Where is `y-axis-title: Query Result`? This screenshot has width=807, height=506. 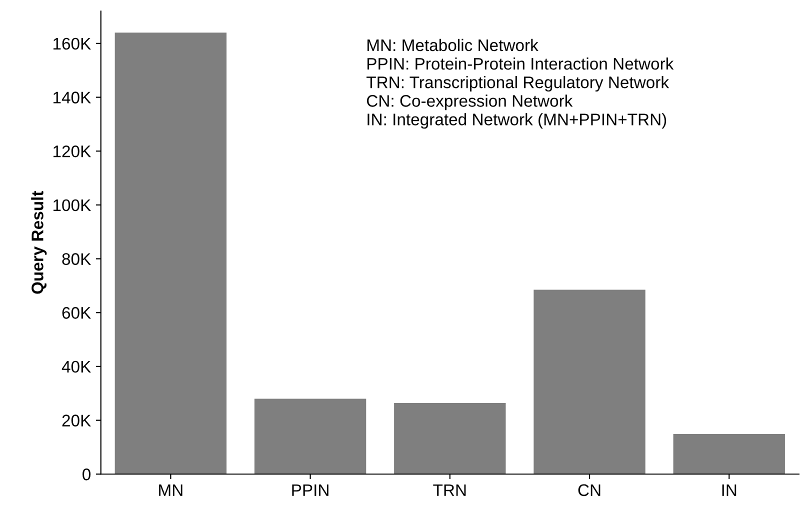 y-axis-title: Query Result is located at coordinates (39, 242).